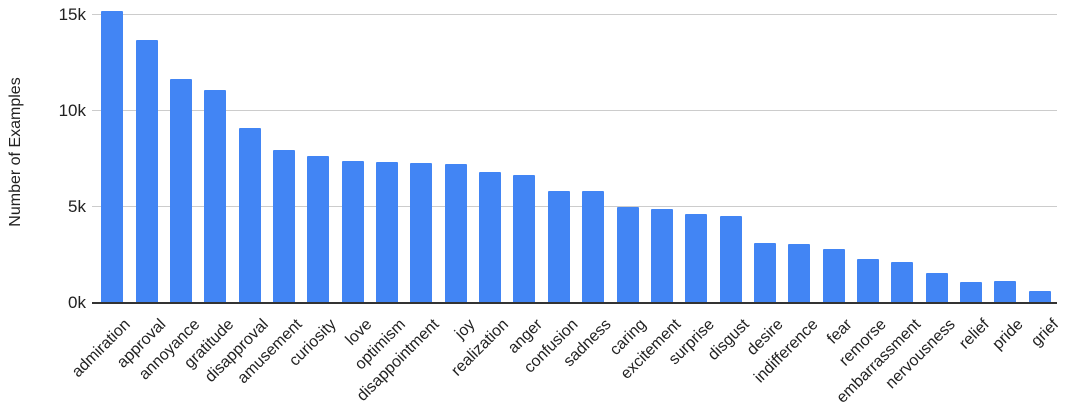 This screenshot has width=1067, height=419. Describe the element at coordinates (1045, 333) in the screenshot. I see `x-label-grief: grief` at that location.